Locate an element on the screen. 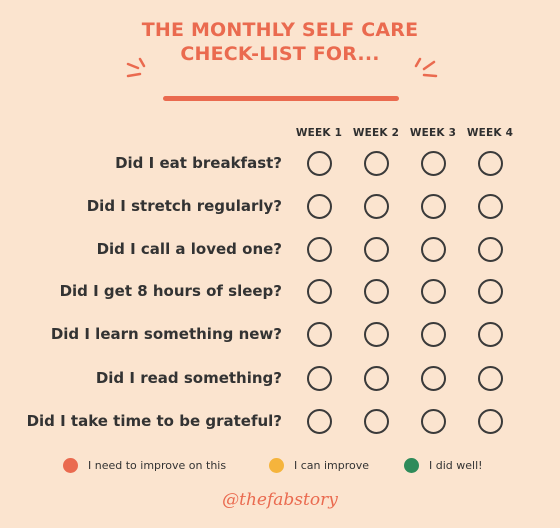 The height and width of the screenshot is (528, 560). yellow-dot-icon is located at coordinates (276, 465).